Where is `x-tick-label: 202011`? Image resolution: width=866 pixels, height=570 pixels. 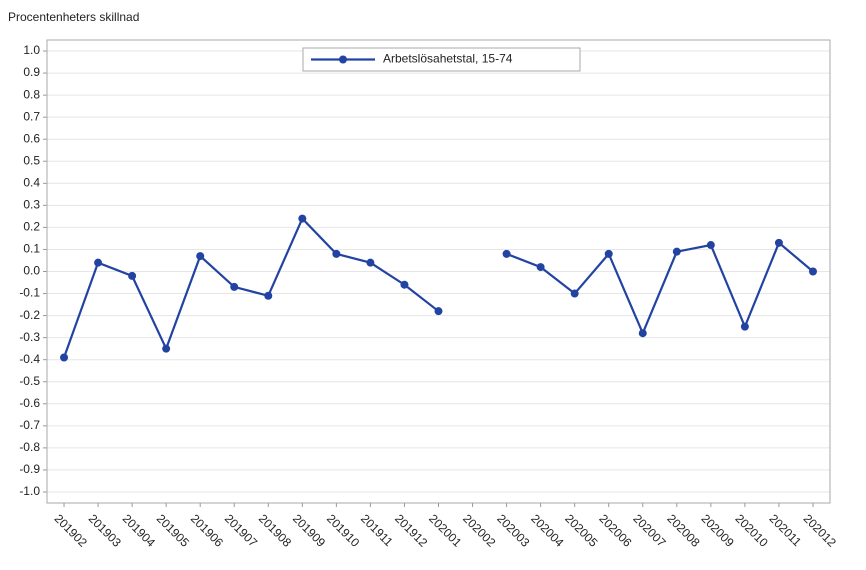 x-tick-label: 202011 is located at coordinates (786, 530).